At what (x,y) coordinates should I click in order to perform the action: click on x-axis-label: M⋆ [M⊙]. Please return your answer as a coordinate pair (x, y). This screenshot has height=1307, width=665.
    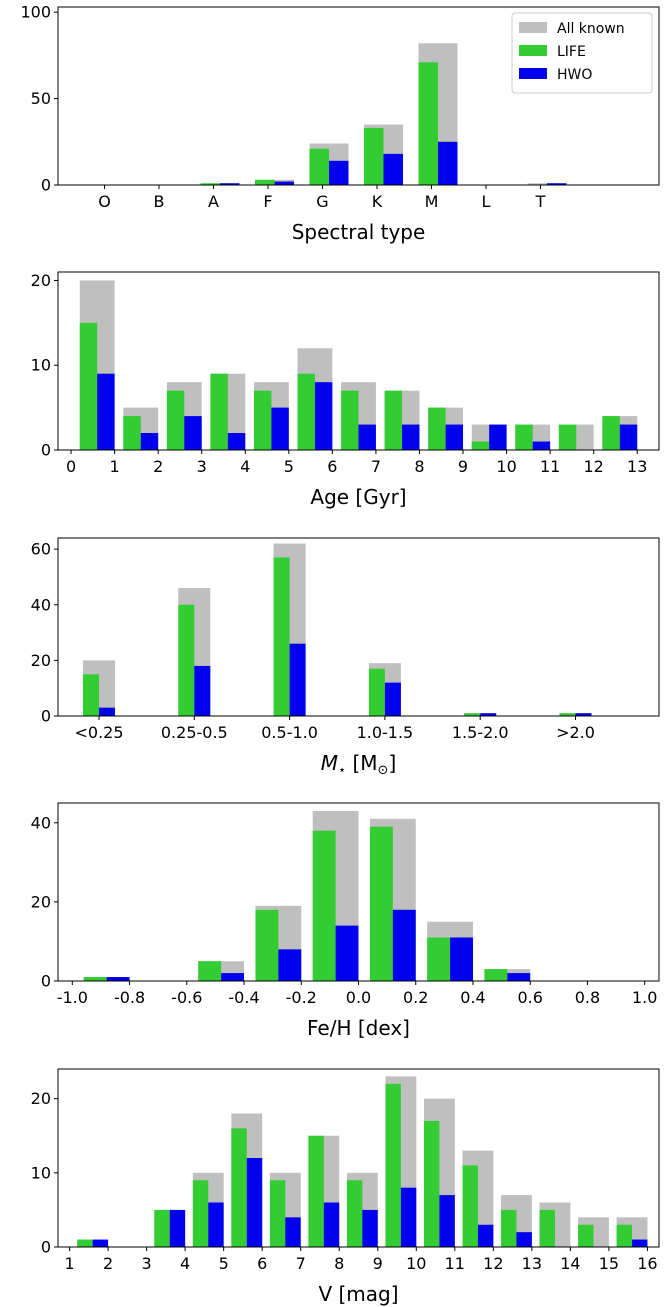
    Looking at the image, I should click on (359, 764).